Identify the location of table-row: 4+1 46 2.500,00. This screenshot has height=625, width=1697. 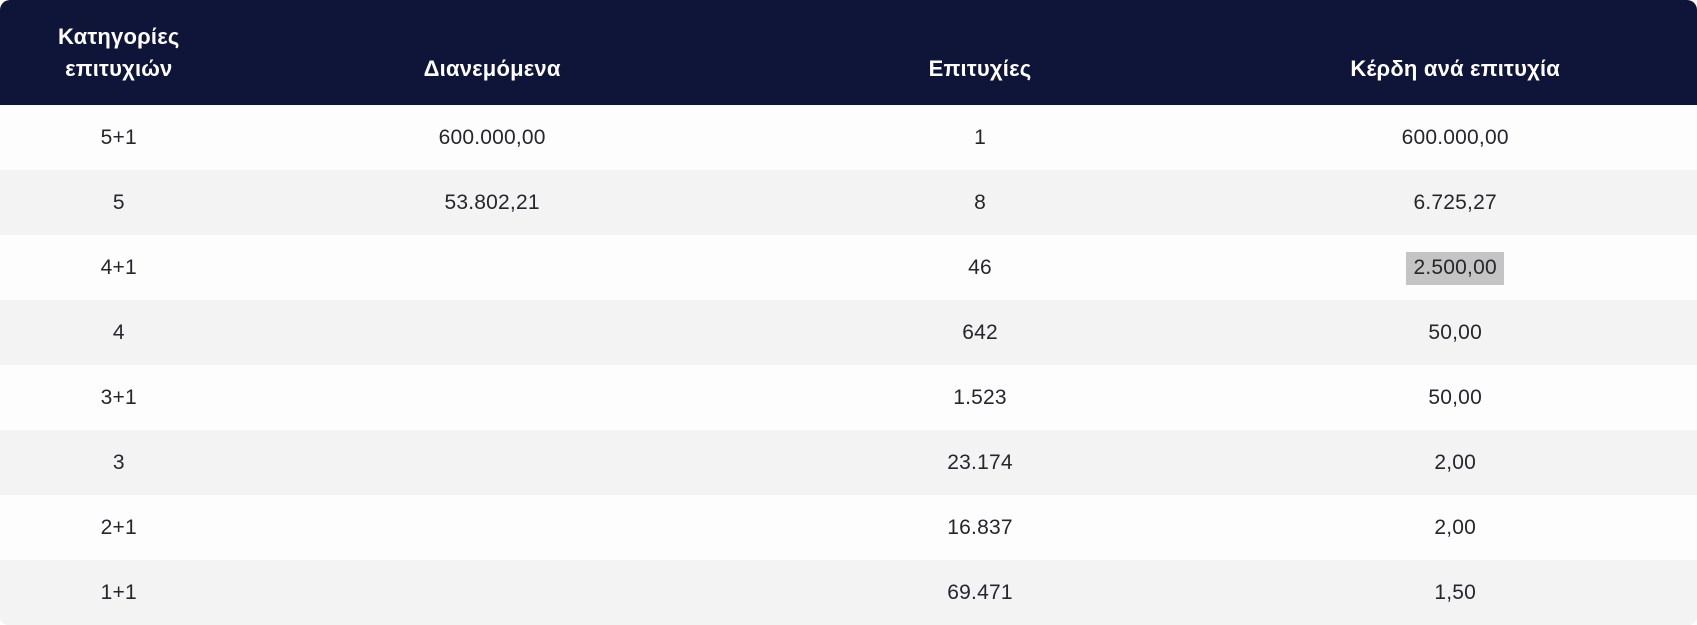
(848, 267).